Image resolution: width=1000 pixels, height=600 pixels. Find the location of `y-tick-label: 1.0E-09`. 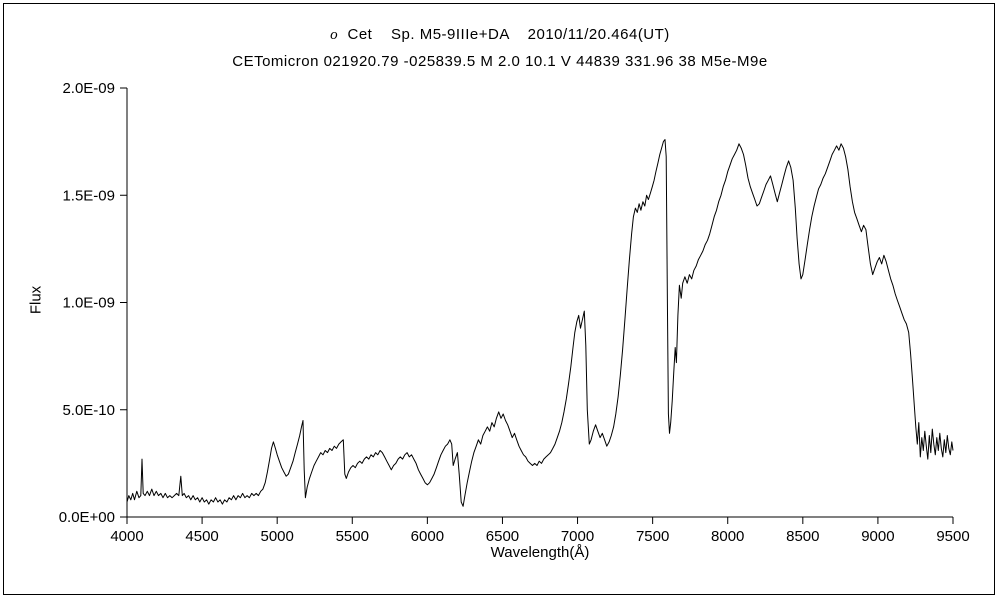

y-tick-label: 1.0E-09 is located at coordinates (88, 303).